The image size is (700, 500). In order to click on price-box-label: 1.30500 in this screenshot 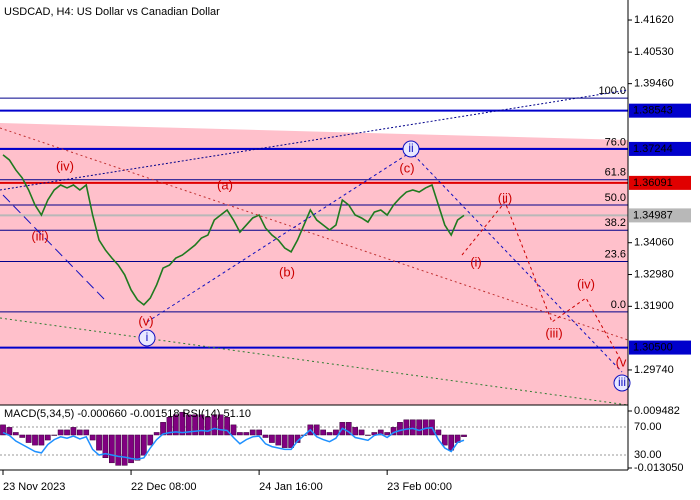, I will do `click(653, 347)`.